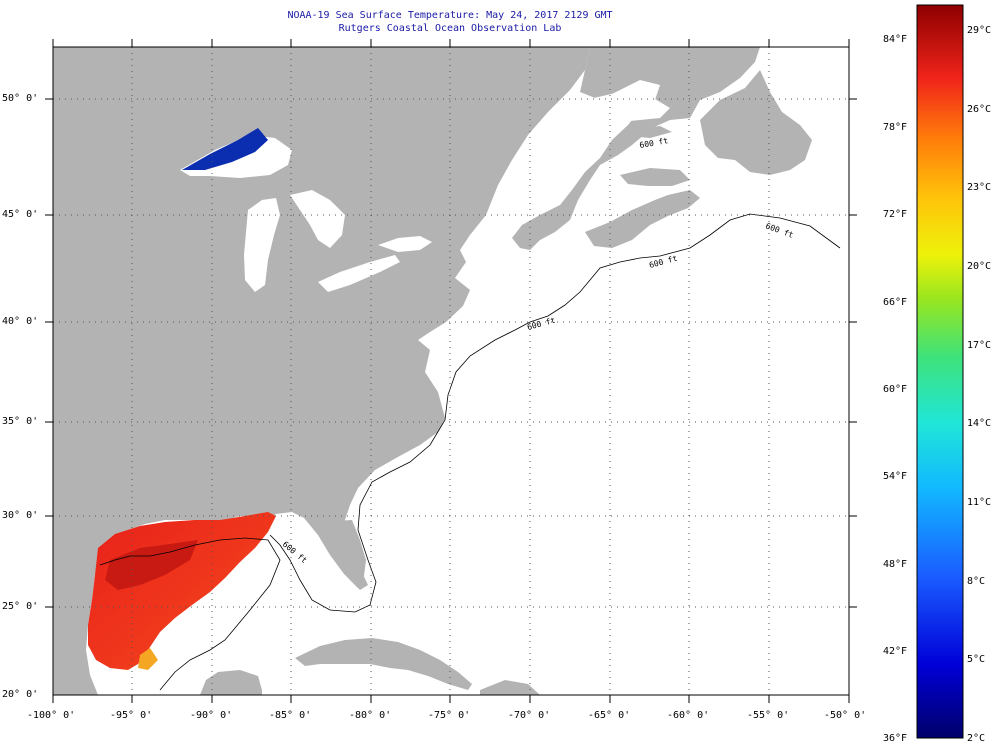 This screenshot has height=754, width=1000. What do you see at coordinates (650, 132) in the screenshot?
I see `land-anticosti` at bounding box center [650, 132].